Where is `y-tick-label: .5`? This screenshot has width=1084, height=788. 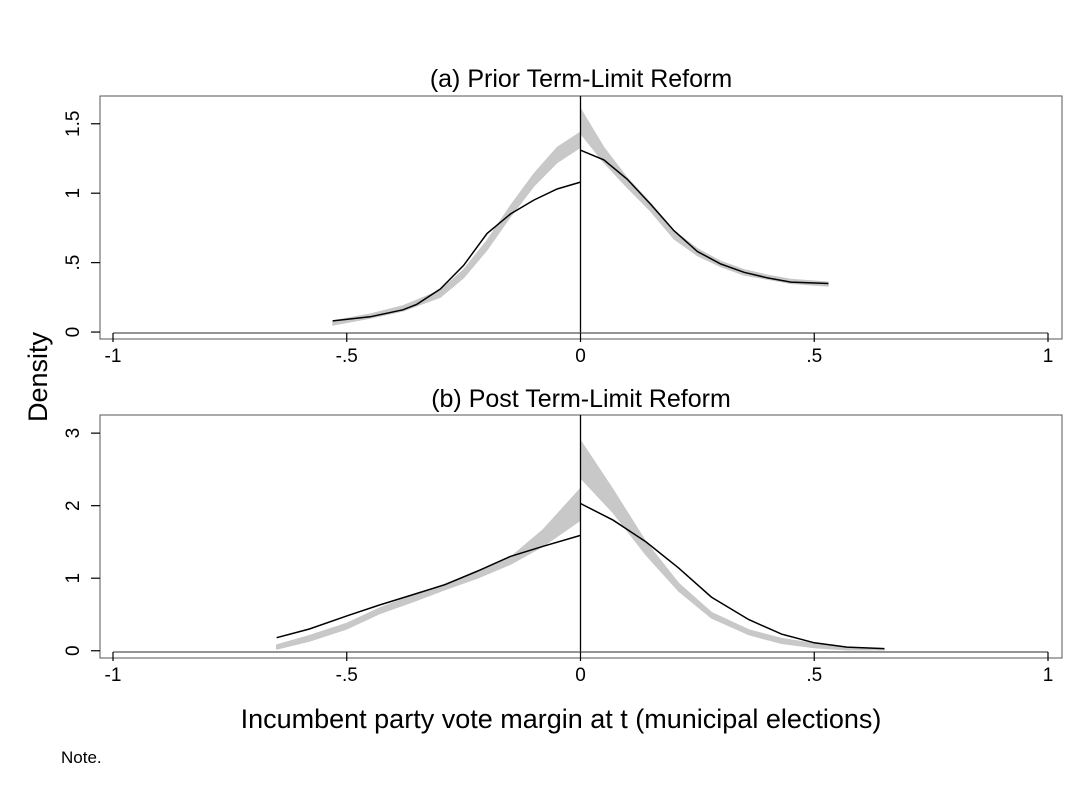
y-tick-label: .5 is located at coordinates (73, 263).